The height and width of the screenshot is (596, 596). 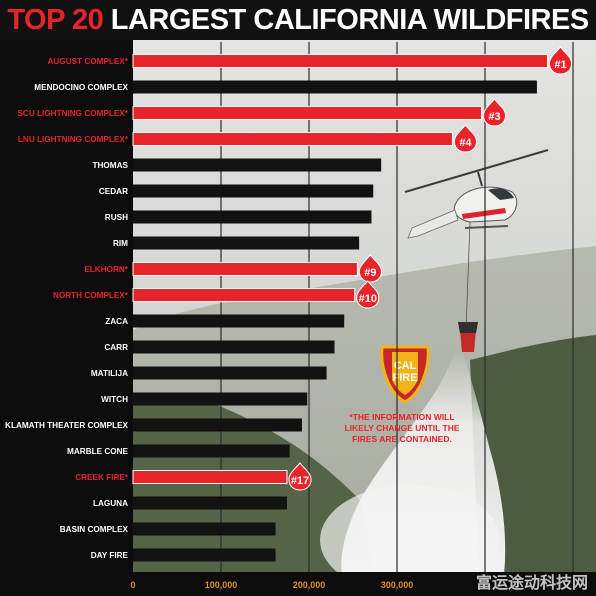 I want to click on title-bar: TOP 20 LARGEST CALIFORNIA WILDFIRES, so click(x=298, y=20).